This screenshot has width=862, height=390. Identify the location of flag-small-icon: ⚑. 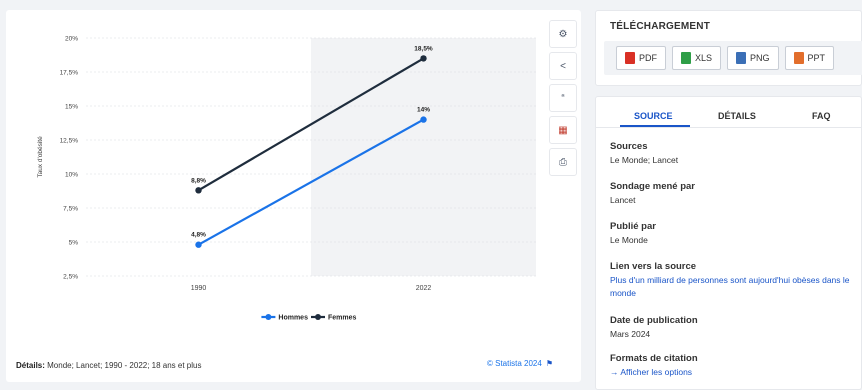
(549, 363).